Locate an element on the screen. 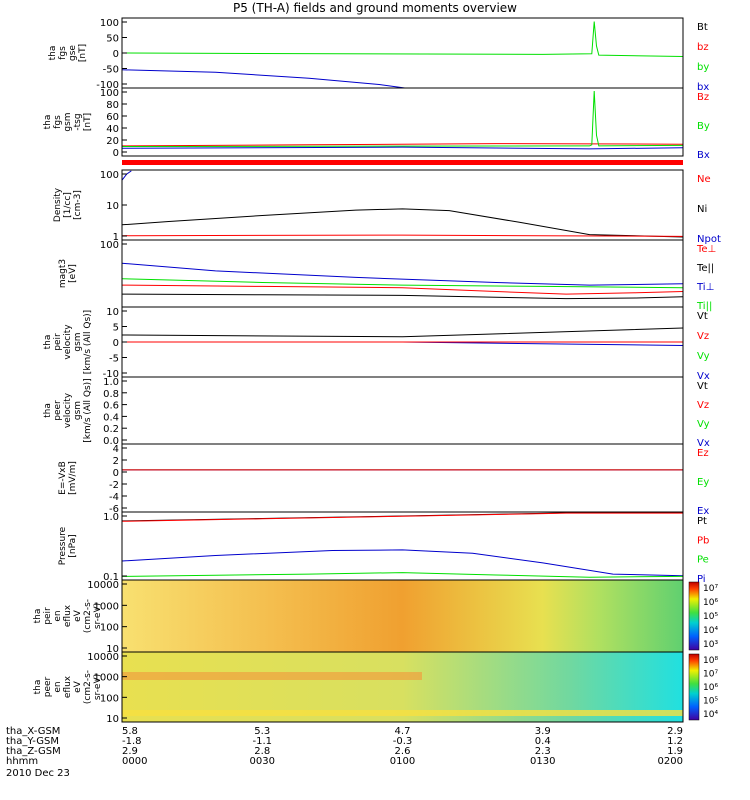 This screenshot has width=750, height=800. y-axis-label: [nT] is located at coordinates (83, 53).